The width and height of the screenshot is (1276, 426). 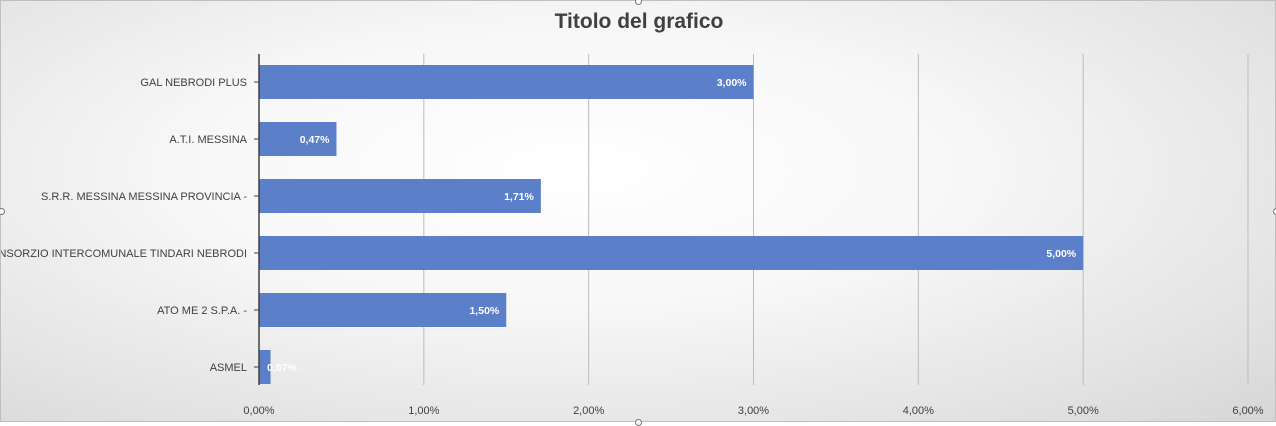 What do you see at coordinates (638, 422) in the screenshot?
I see `resize-handle-bottom` at bounding box center [638, 422].